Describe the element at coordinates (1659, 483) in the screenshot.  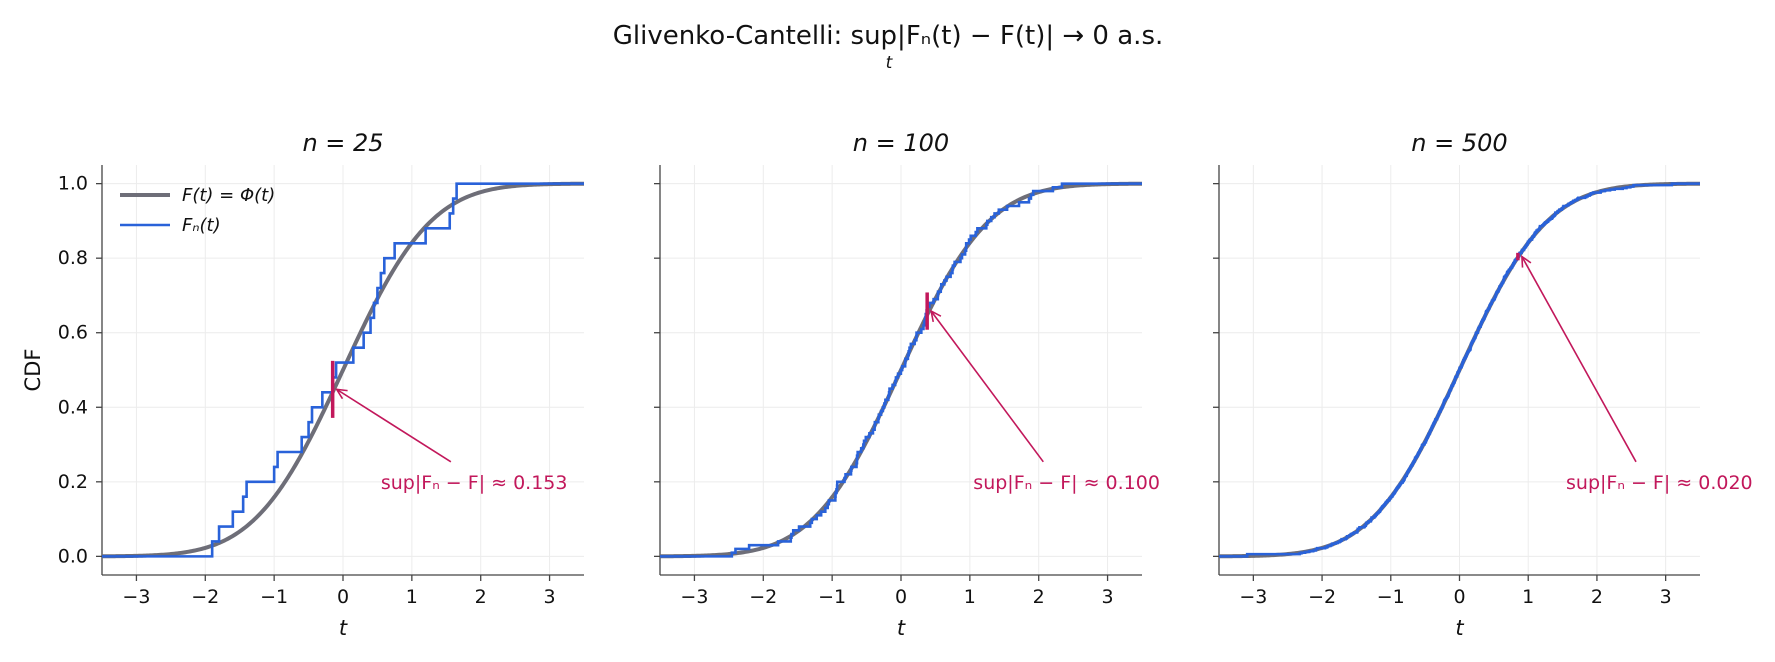
I see `sup-annotation-text: sup|Fₙ − F| ≈ 0.020` at that location.